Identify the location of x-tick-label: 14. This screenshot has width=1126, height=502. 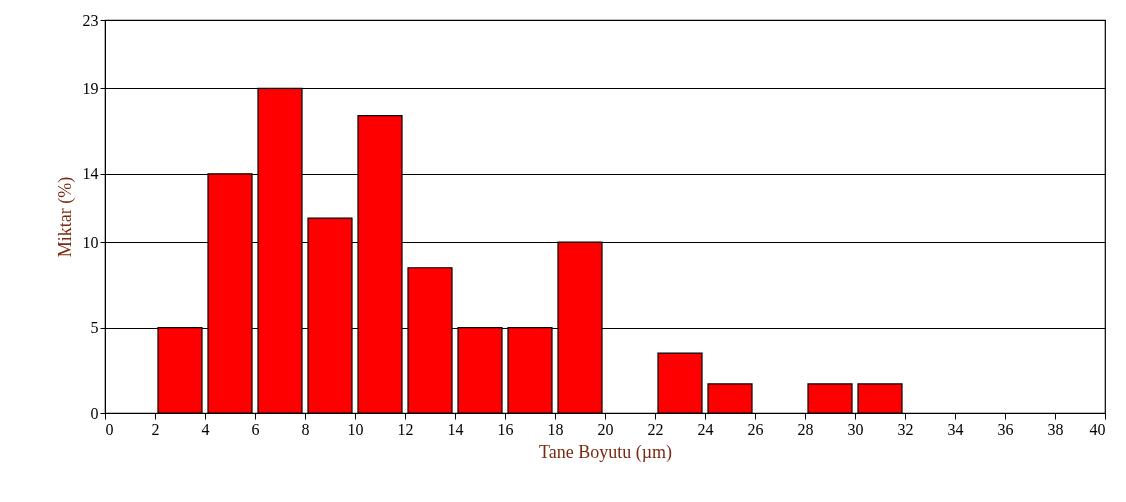
(455, 429).